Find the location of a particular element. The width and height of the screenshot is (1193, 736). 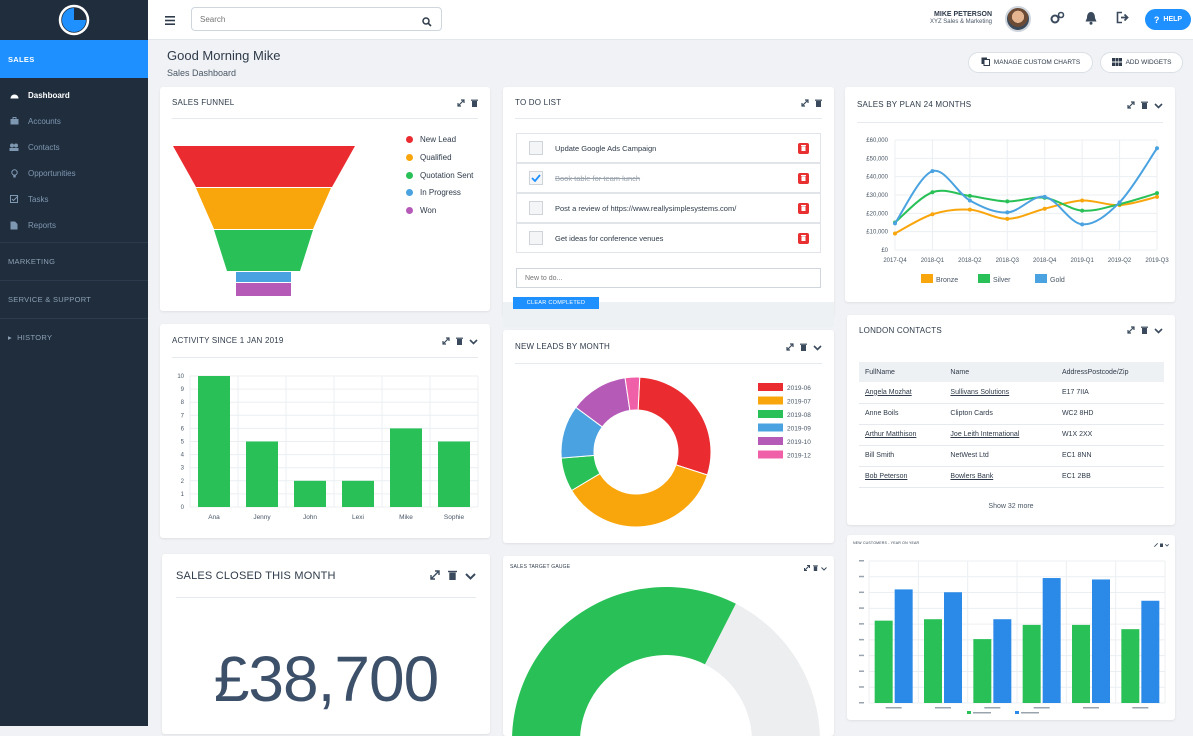

x-tick-label: 2018-Q1 is located at coordinates (933, 261).